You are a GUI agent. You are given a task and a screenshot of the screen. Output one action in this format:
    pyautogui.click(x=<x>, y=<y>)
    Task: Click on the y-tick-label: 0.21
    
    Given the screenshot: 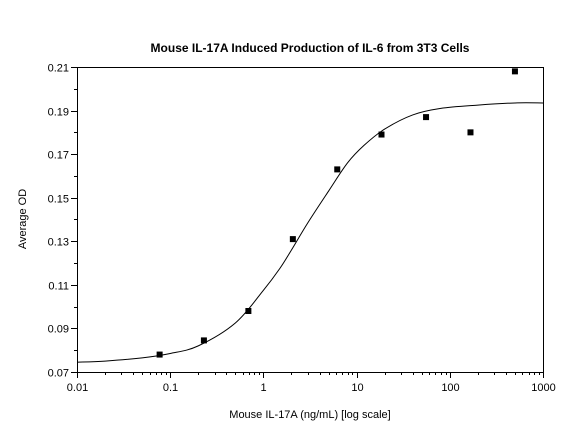 What is the action you would take?
    pyautogui.click(x=58, y=69)
    